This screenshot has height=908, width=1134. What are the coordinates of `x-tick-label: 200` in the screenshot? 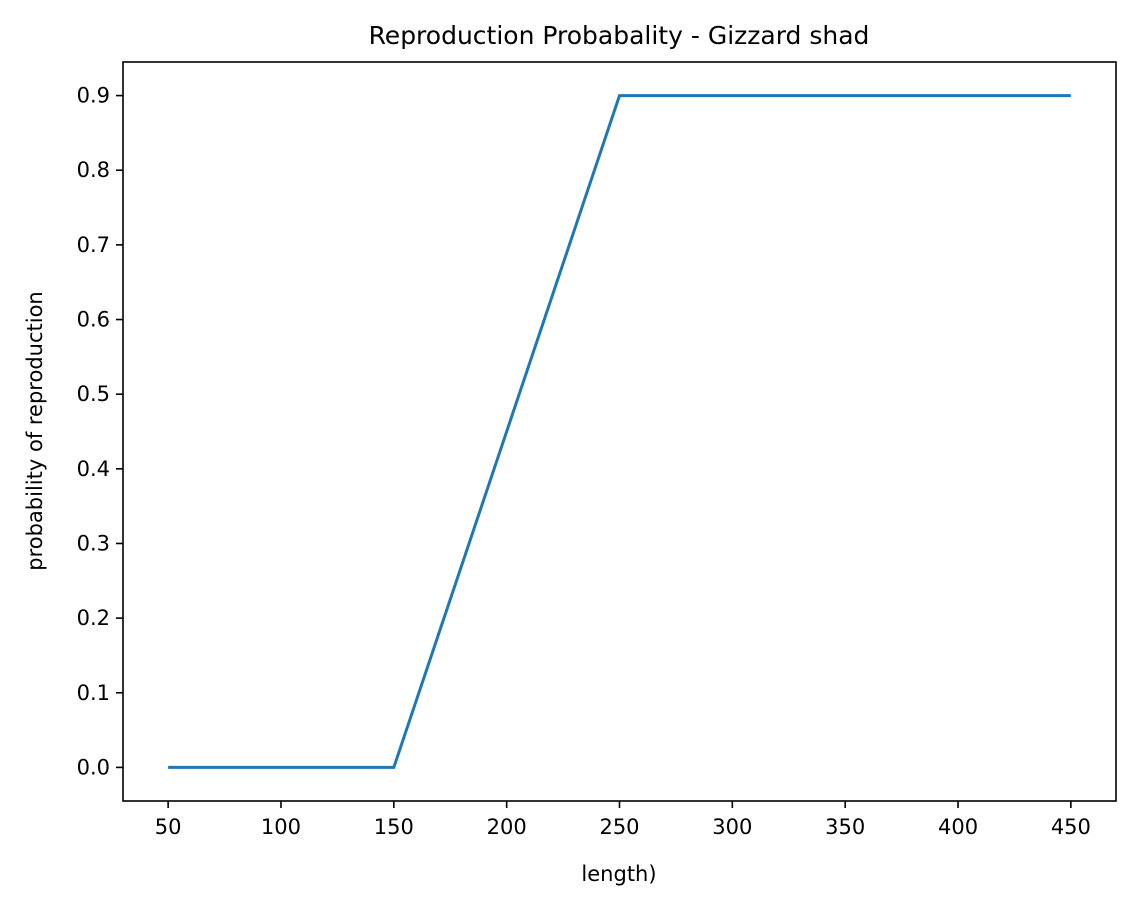 It's located at (507, 827).